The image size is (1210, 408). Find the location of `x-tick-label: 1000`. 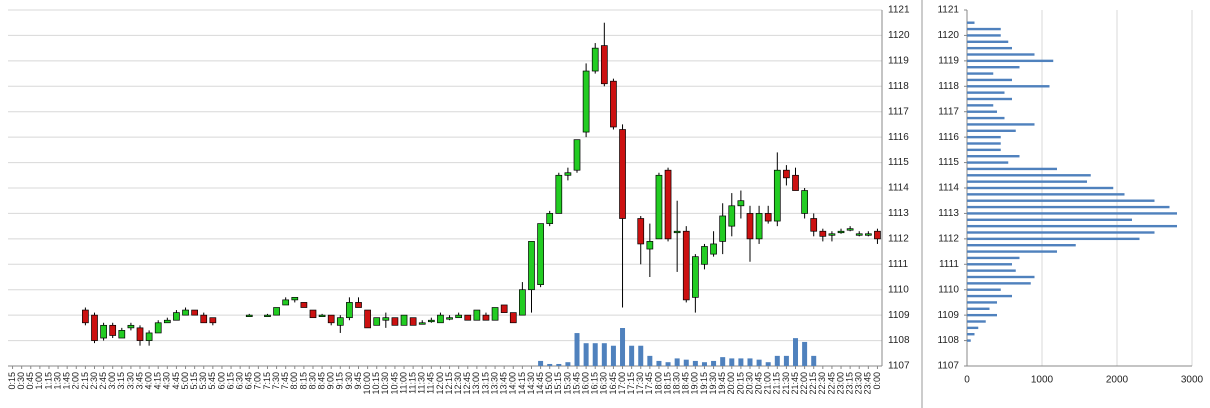

x-tick-label: 1000 is located at coordinates (1042, 380).